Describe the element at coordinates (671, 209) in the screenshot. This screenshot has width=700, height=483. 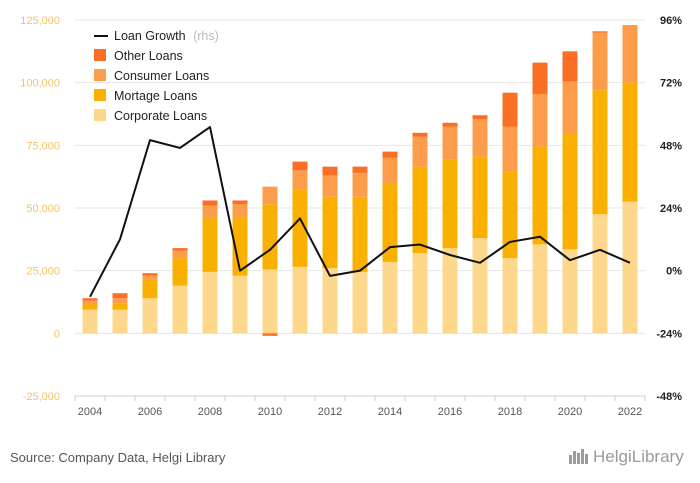
I see `y-right-tick-label: 24%` at that location.